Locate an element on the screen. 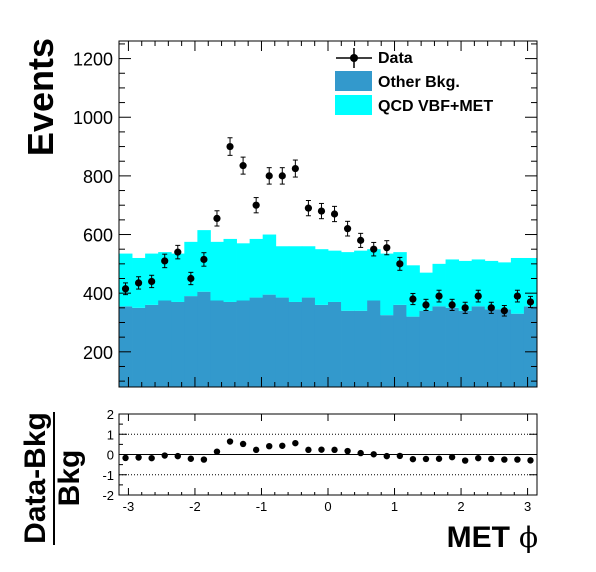 This screenshot has height=572, width=596. x-axis-title-symbol: ϕ is located at coordinates (528, 537).